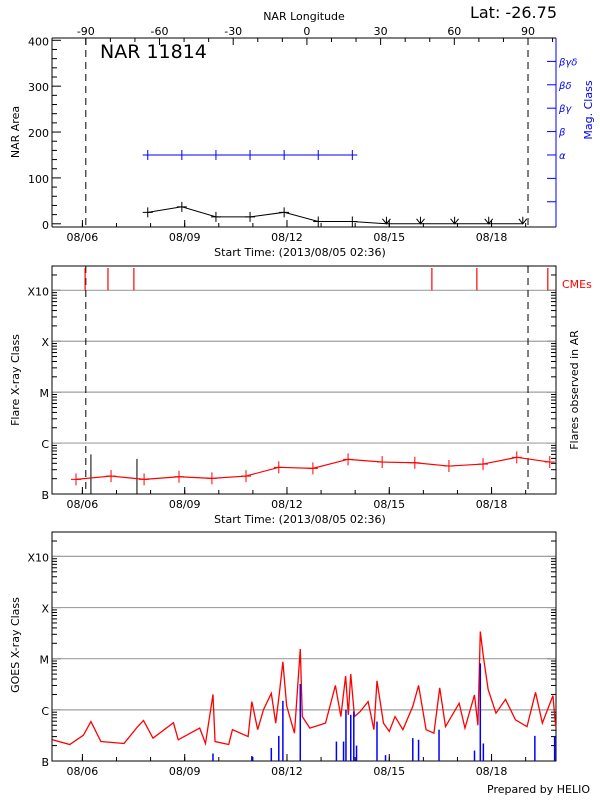  Describe the element at coordinates (513, 12) in the screenshot. I see `latitude-label: Lat: -26.75` at that location.